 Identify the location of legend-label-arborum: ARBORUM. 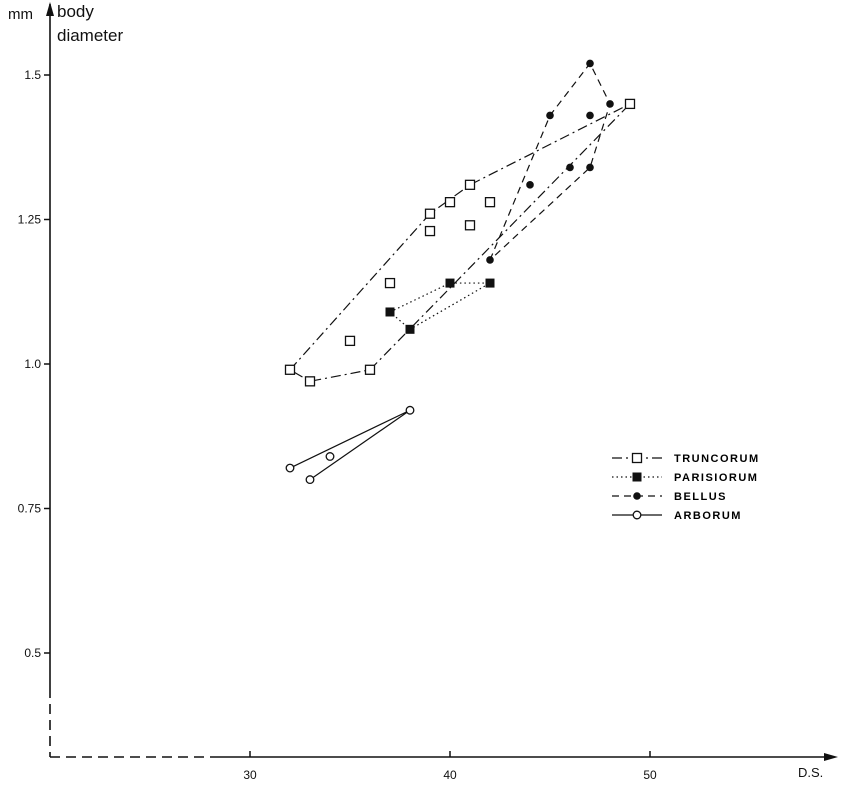
(708, 516).